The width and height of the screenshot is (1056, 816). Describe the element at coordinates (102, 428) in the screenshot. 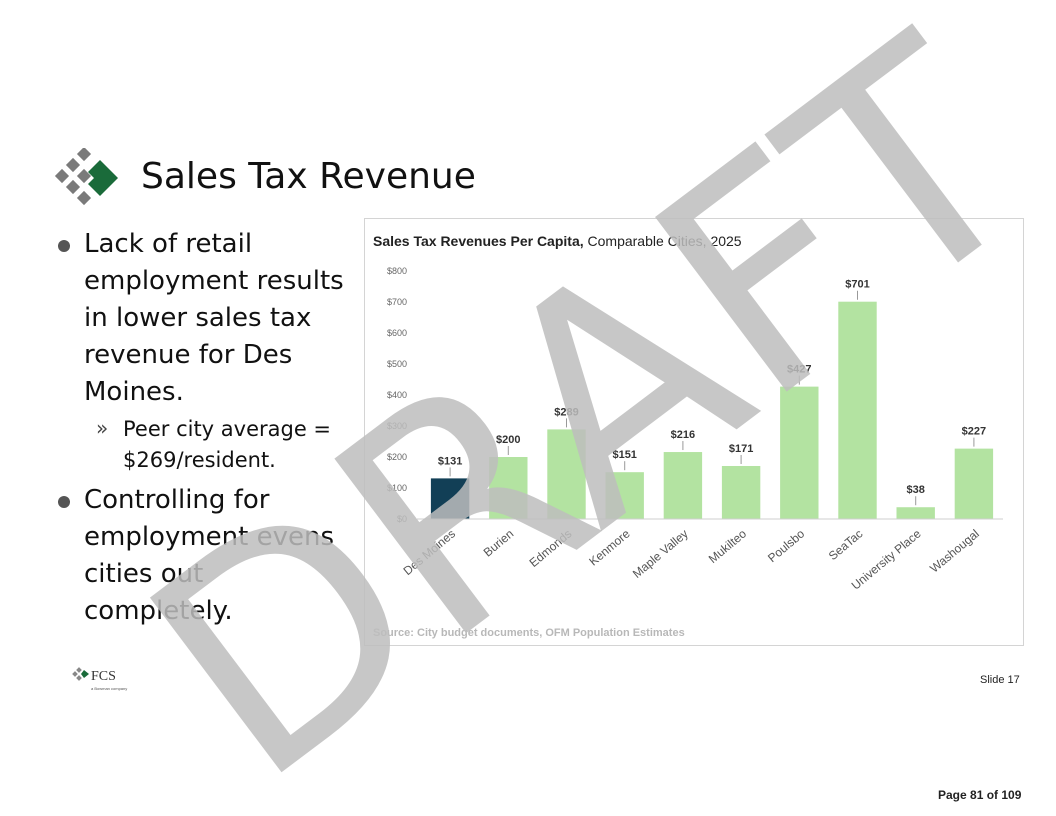

I see `chevron-double-right-icon: »` at that location.